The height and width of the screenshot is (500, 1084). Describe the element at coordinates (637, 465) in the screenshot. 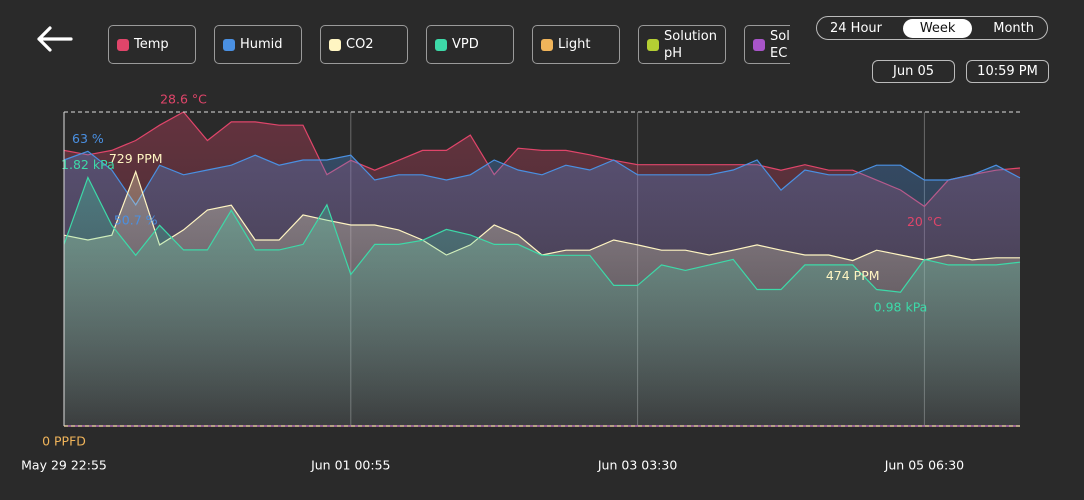

I see `x-tick-label: Jun 03 03:30` at that location.